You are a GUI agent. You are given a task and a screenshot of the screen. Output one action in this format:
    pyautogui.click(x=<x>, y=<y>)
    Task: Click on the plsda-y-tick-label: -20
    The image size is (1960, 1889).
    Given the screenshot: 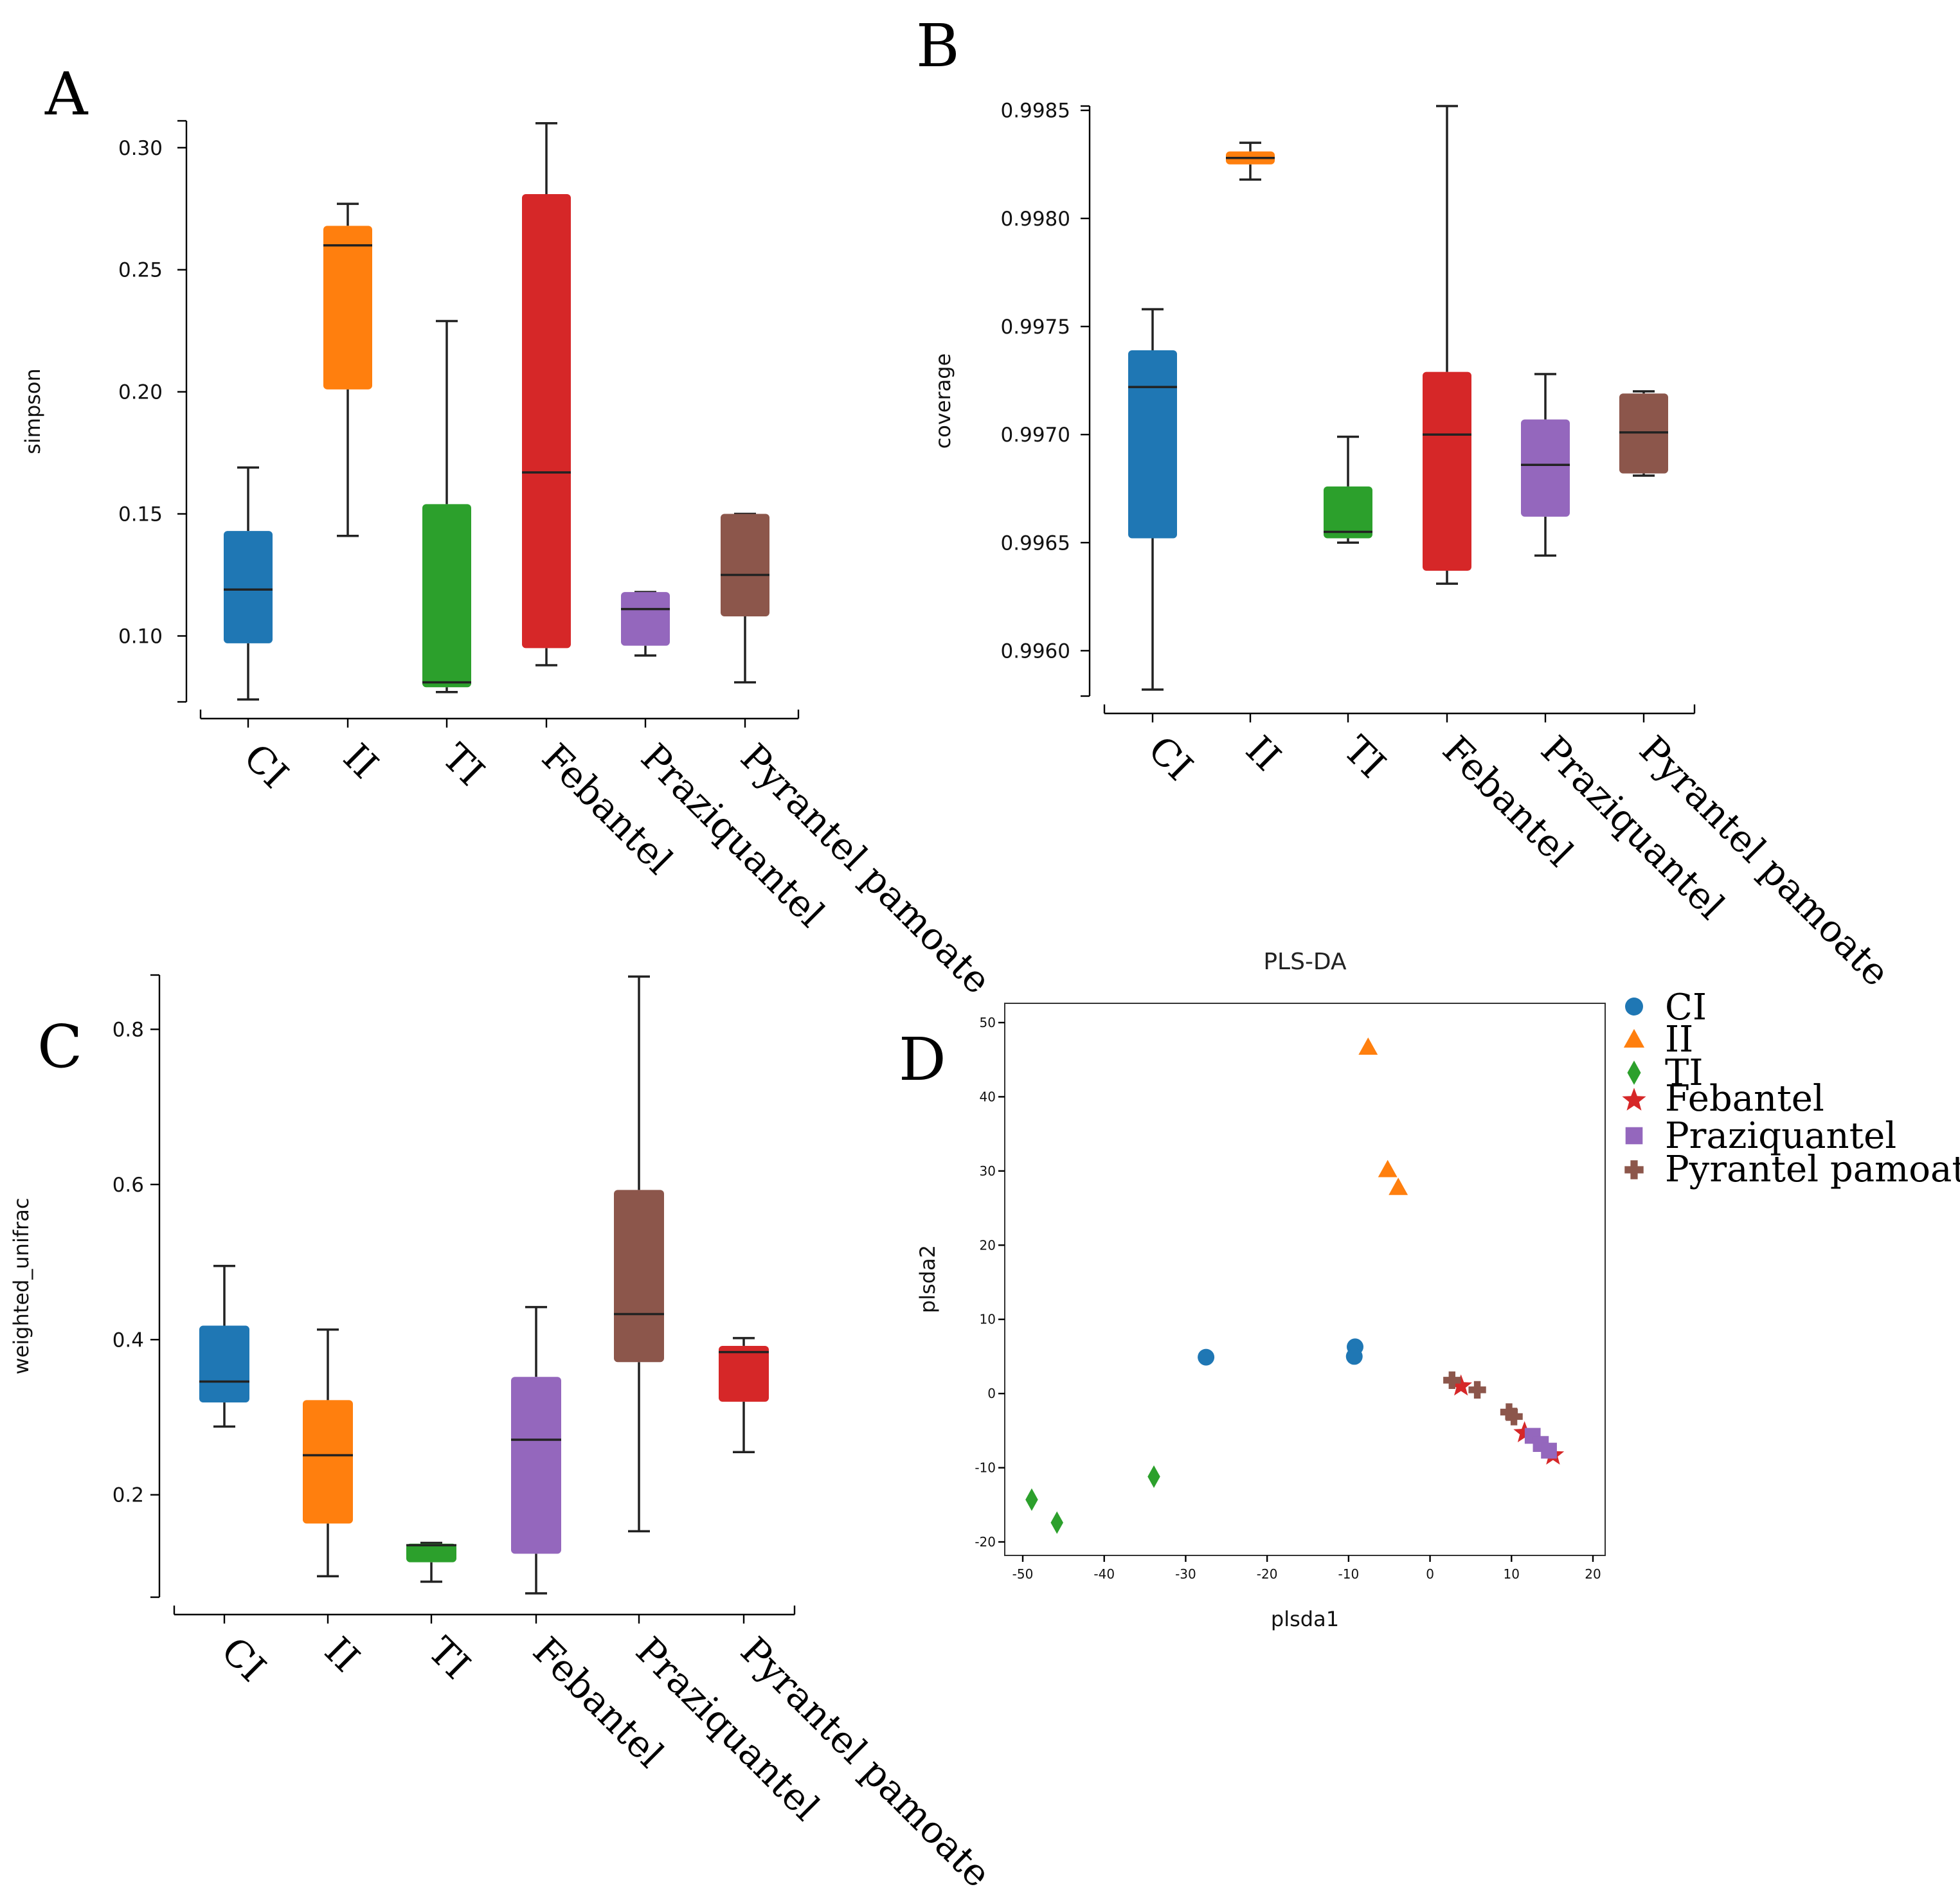 What is the action you would take?
    pyautogui.click(x=985, y=1542)
    